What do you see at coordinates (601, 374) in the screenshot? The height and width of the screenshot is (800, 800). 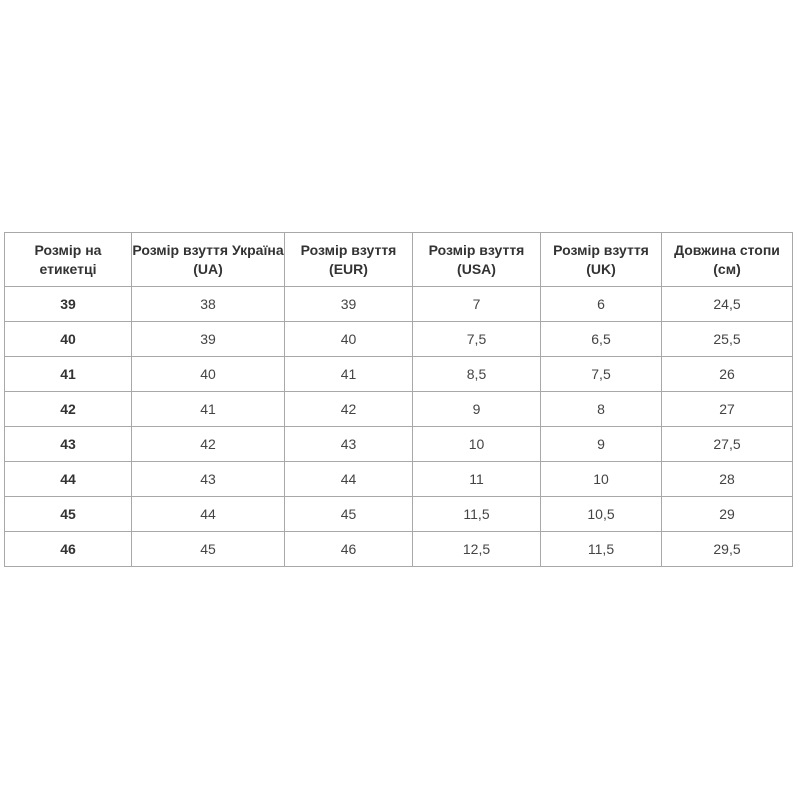 I see `cell-uk-size: 7,5` at bounding box center [601, 374].